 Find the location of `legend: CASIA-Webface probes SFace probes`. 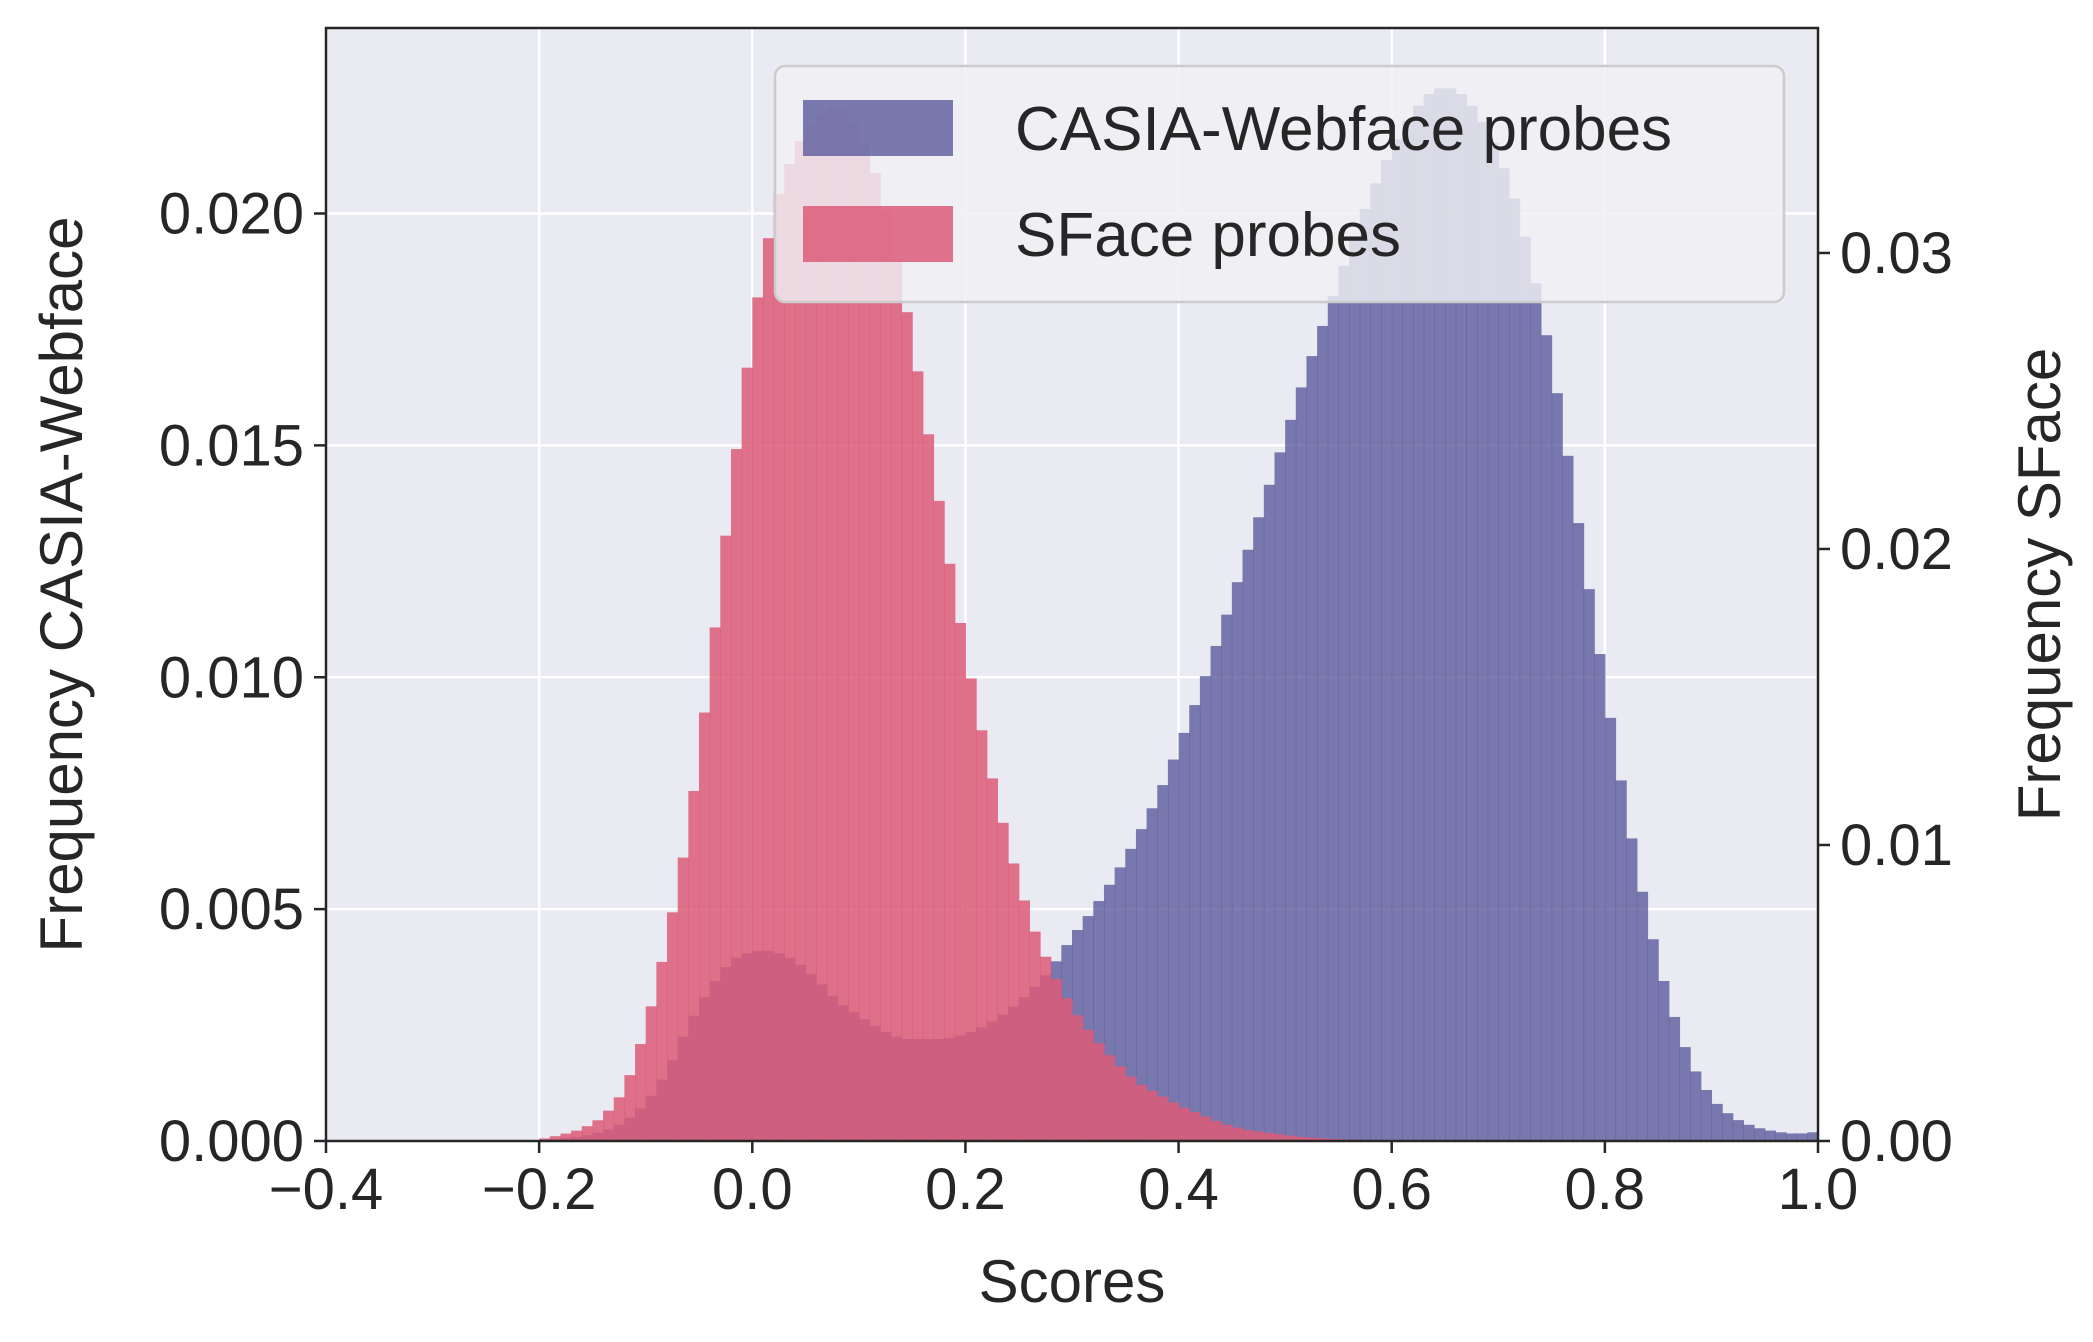

legend: CASIA-Webface probes SFace probes is located at coordinates (1279, 184).